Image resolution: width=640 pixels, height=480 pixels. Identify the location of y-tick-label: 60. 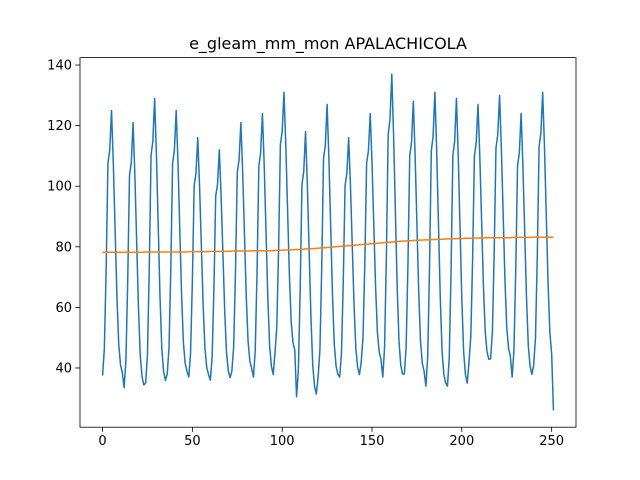
(63, 308).